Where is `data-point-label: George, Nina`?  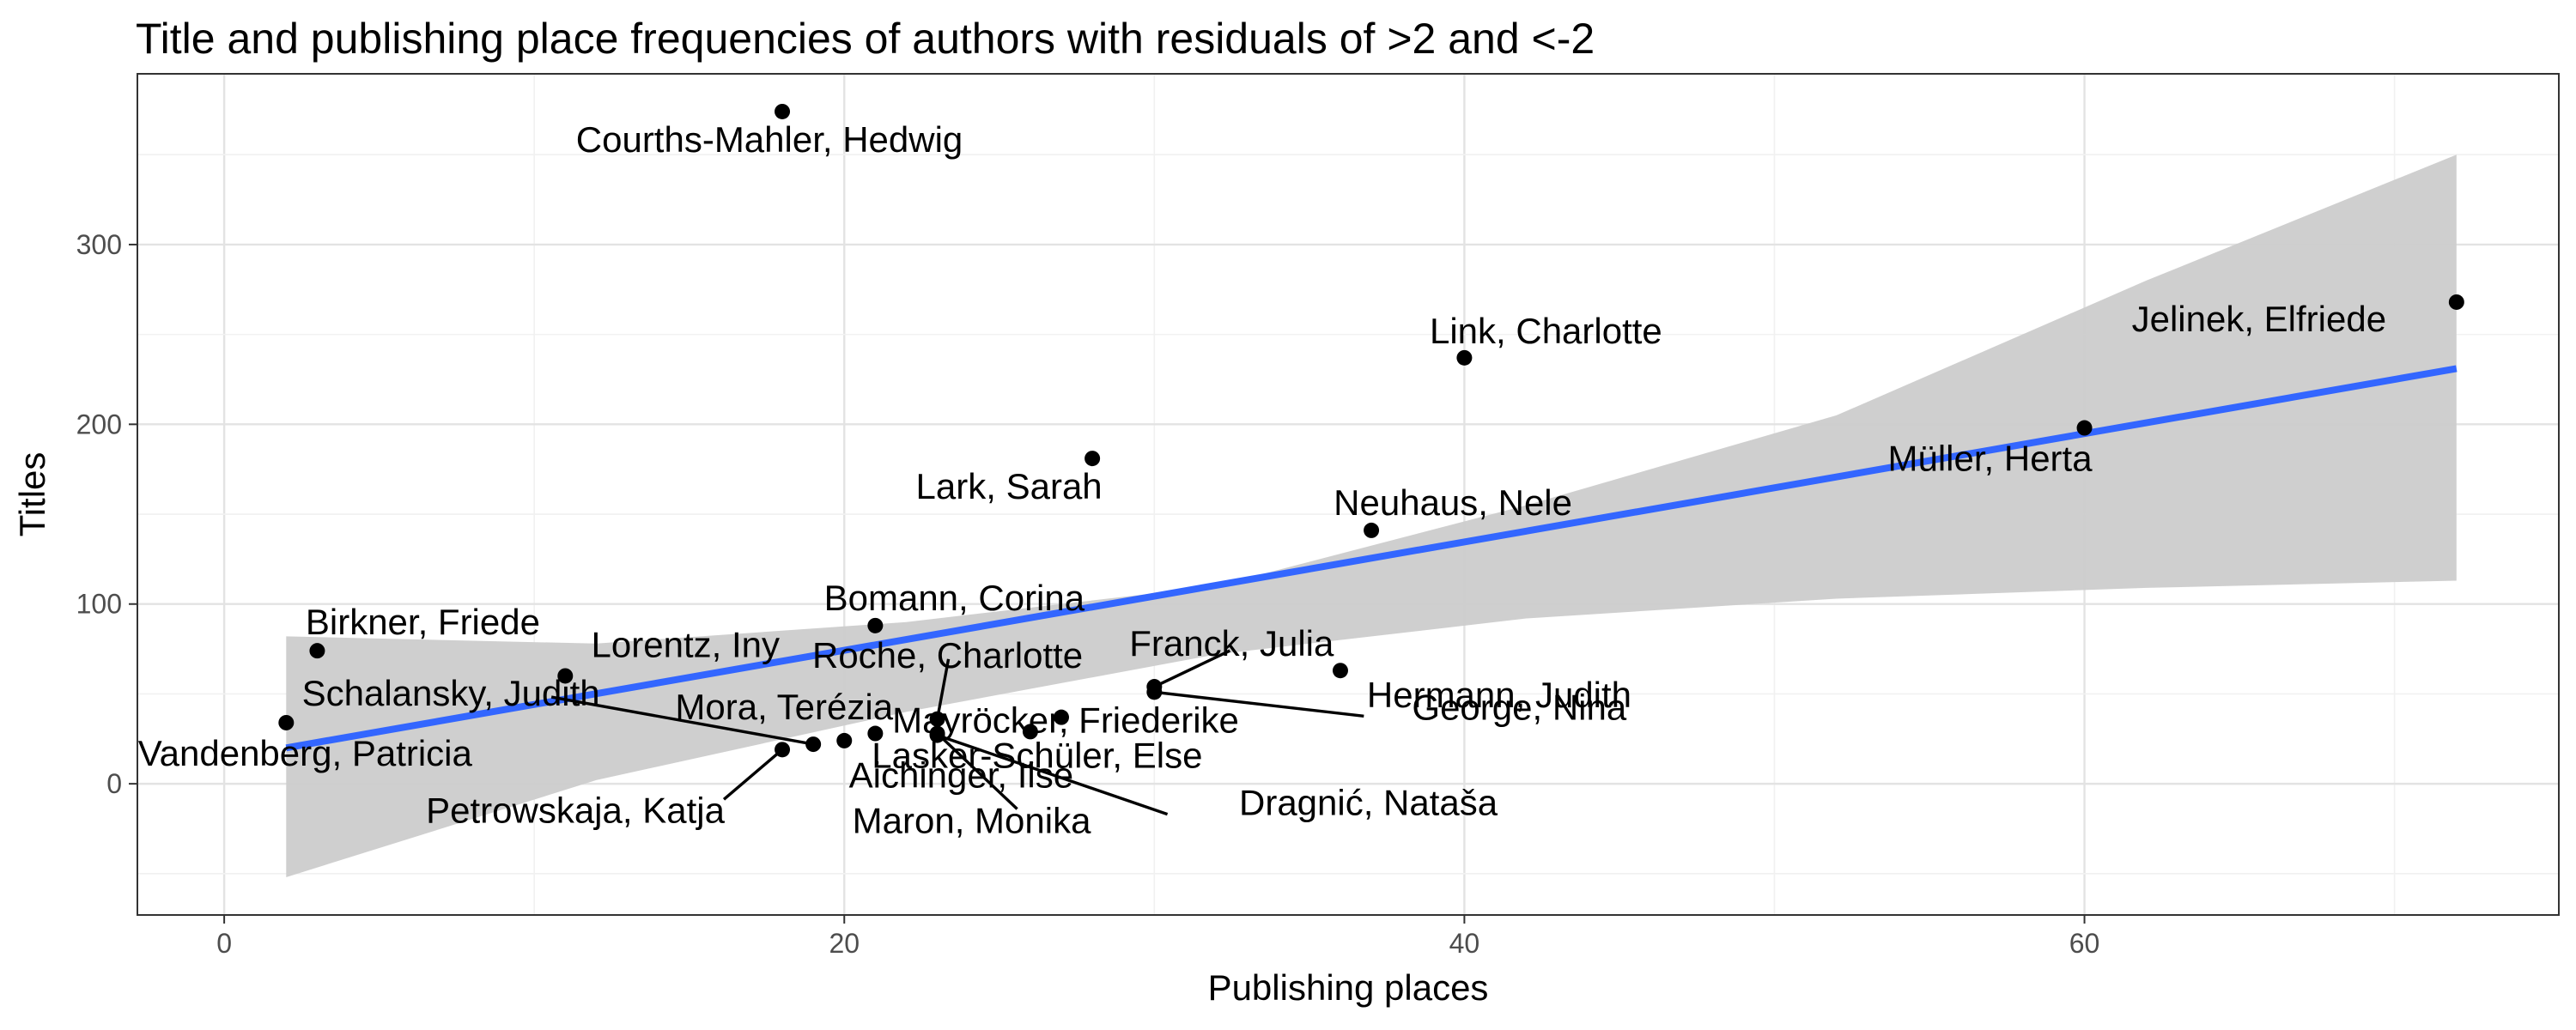
data-point-label: George, Nina is located at coordinates (1519, 707).